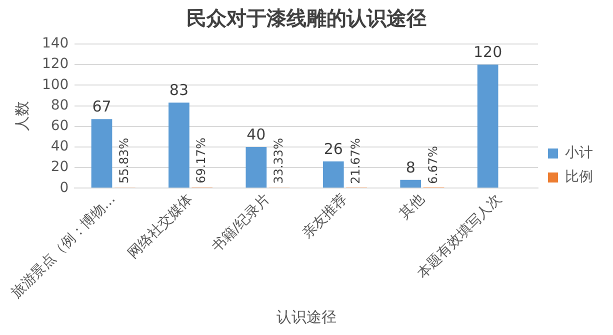  I want to click on x-tick-label: 亲友推荐, so click(324, 216).